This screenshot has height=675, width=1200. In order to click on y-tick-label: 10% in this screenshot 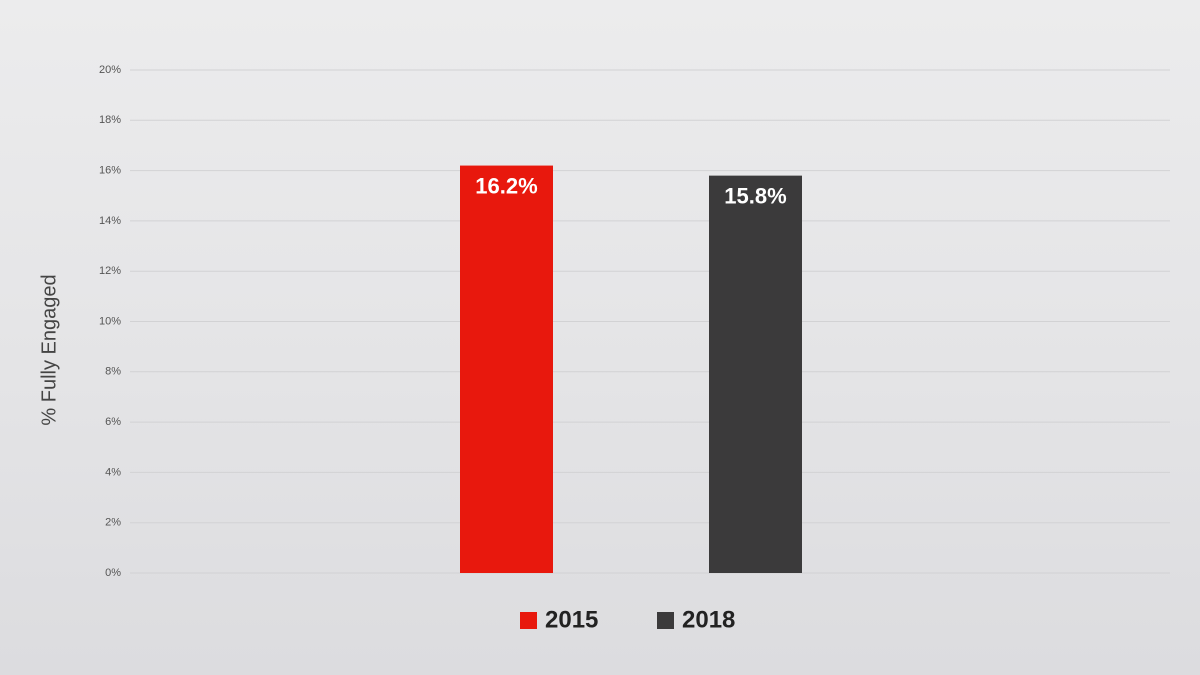, I will do `click(110, 321)`.